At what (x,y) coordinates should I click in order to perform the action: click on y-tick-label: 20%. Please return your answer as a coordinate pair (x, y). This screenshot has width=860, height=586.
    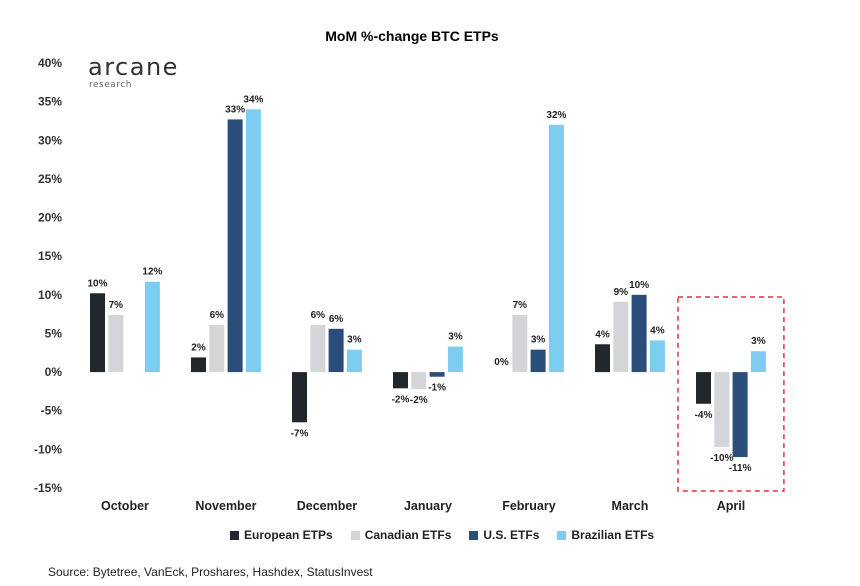
    Looking at the image, I should click on (50, 218).